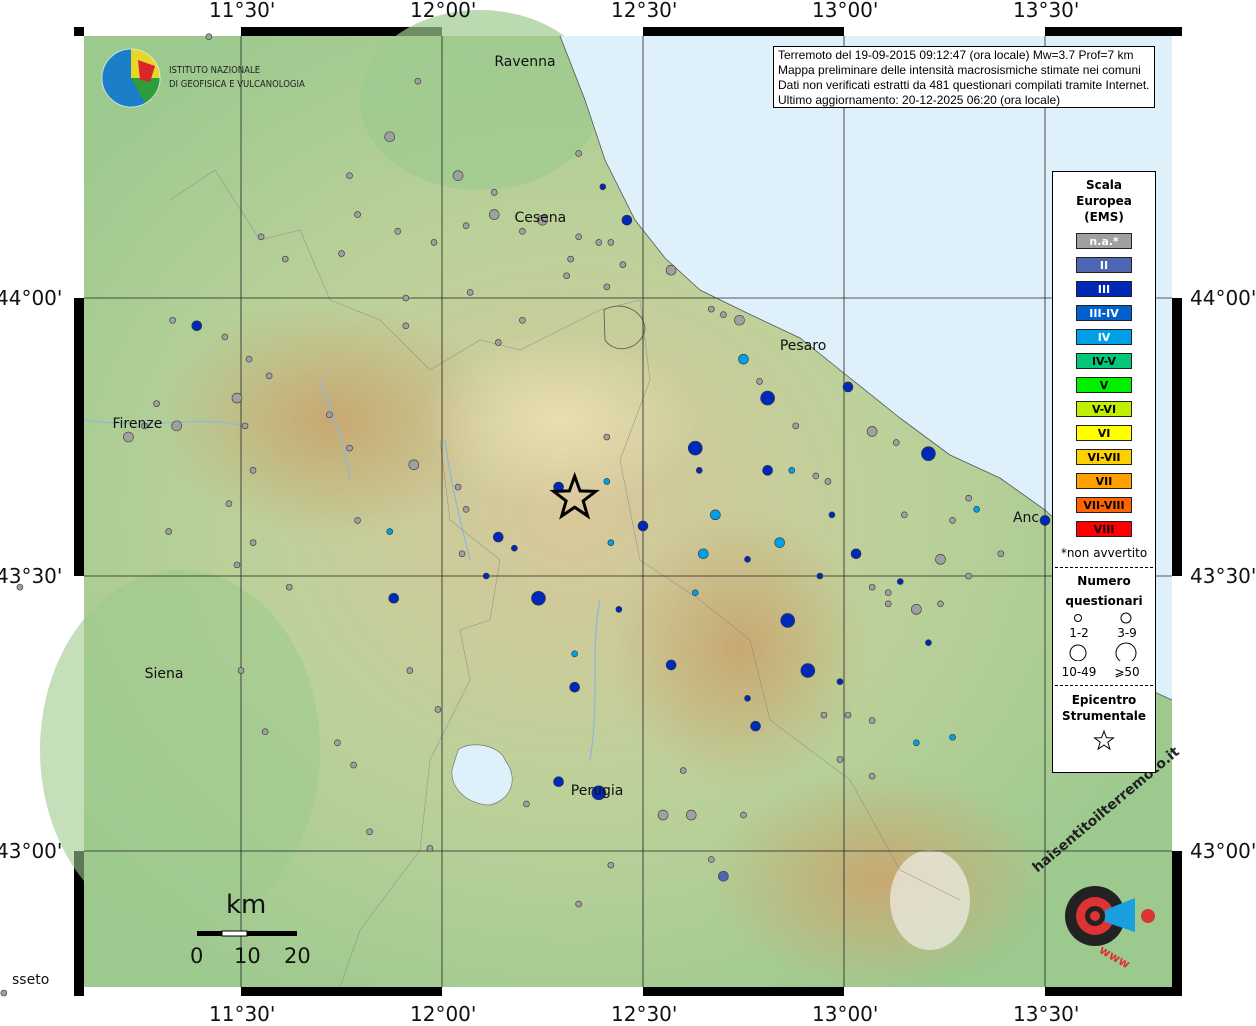 This screenshot has width=1256, height=1026. What do you see at coordinates (1104, 241) in the screenshot?
I see `legend-swatch: n.a.*` at bounding box center [1104, 241].